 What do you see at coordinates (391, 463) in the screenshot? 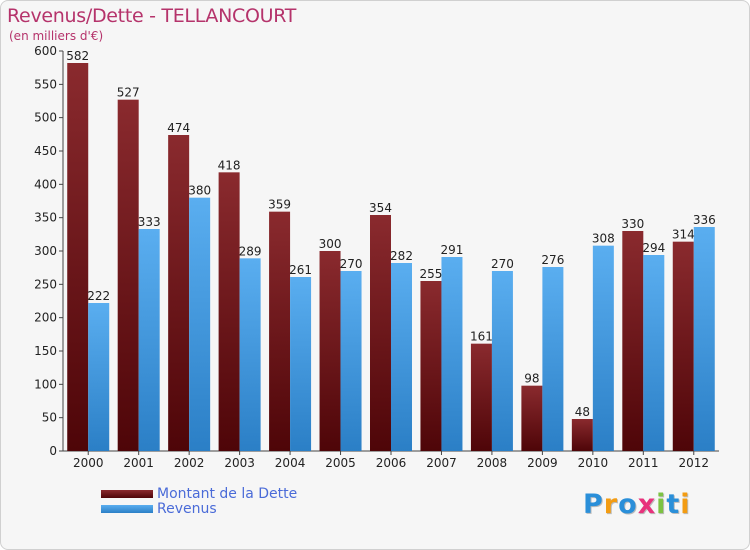
I see `x-tick-label: 2006` at bounding box center [391, 463].